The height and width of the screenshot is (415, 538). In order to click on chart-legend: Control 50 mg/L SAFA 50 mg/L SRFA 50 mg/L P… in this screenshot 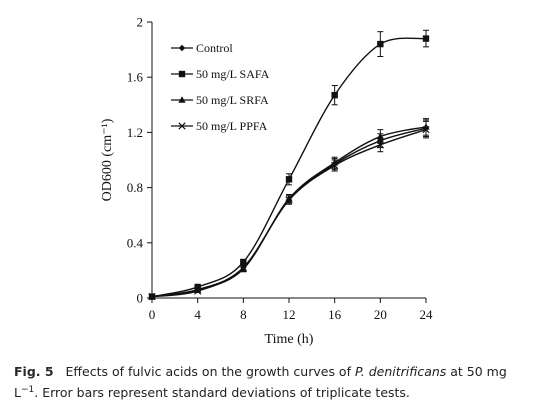, I will do `click(220, 87)`.